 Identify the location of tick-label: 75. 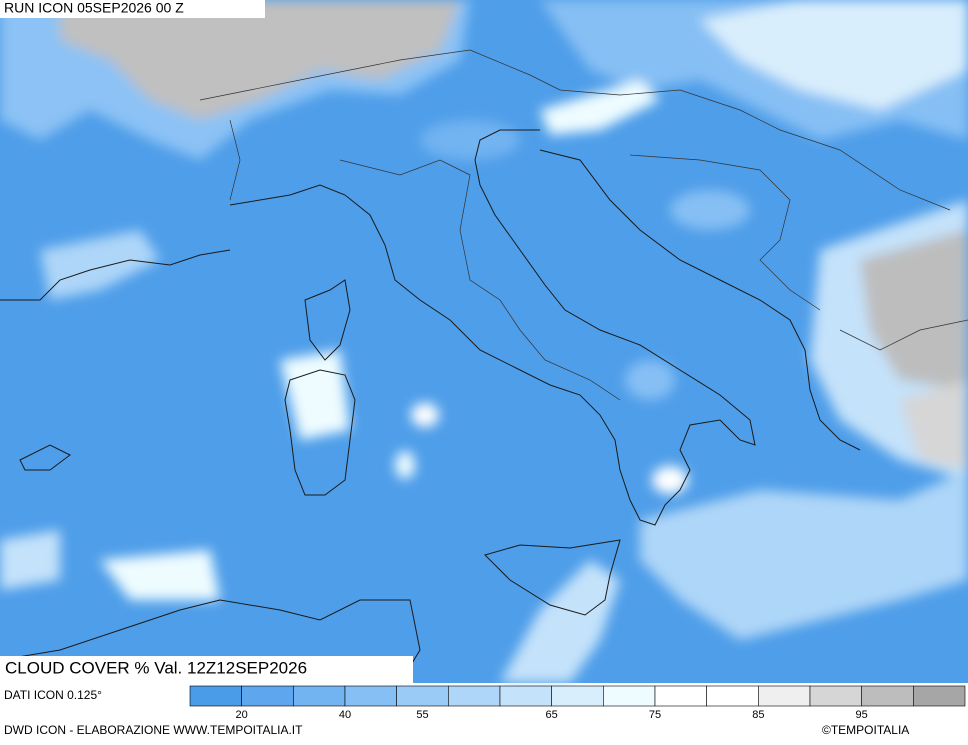
(655, 715).